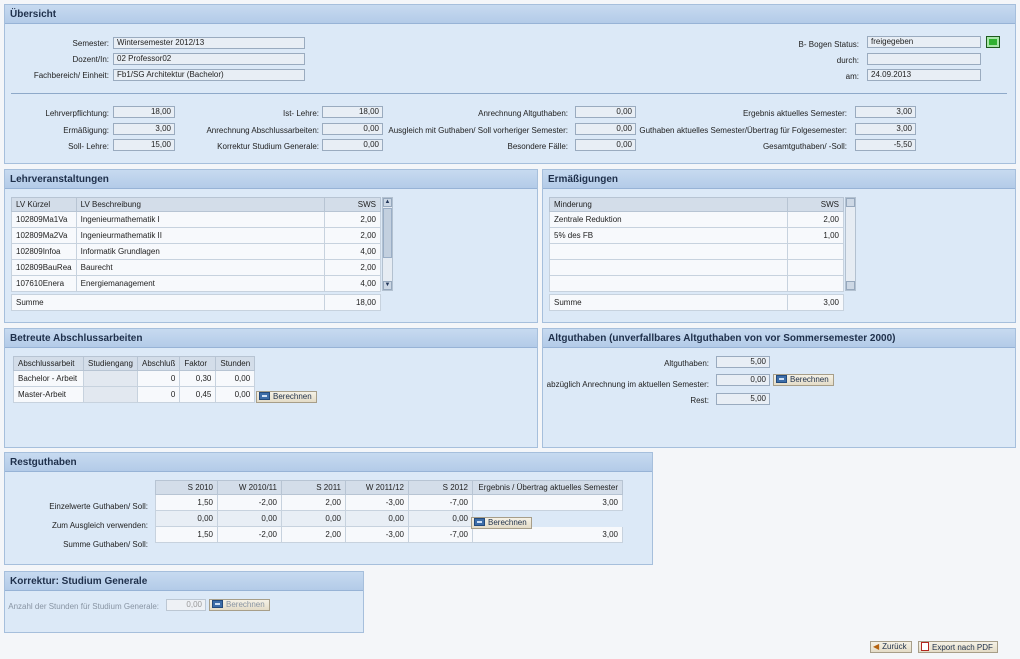  I want to click on fachbereich-field: Fb1/SG Architektur (Bachelor), so click(209, 75).